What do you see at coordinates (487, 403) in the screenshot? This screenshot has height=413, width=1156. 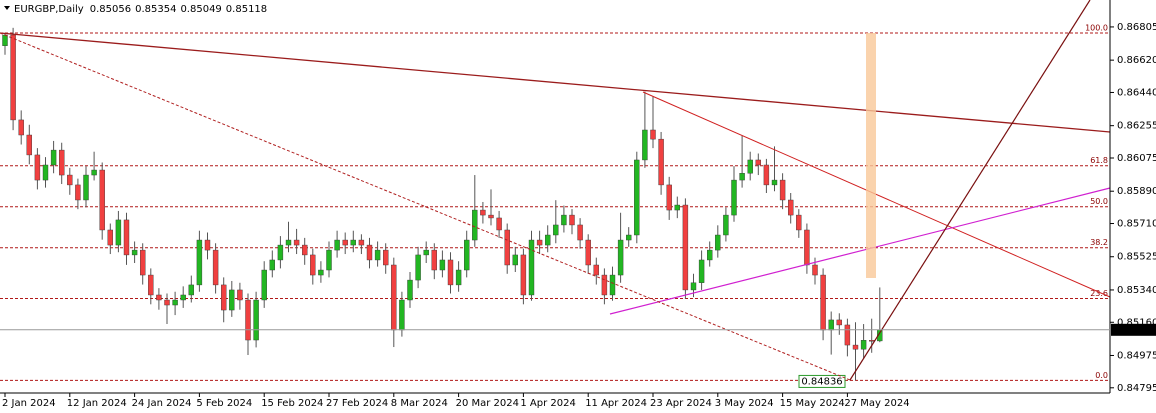 I see `x-tick-label: 20 Mar 2024` at bounding box center [487, 403].